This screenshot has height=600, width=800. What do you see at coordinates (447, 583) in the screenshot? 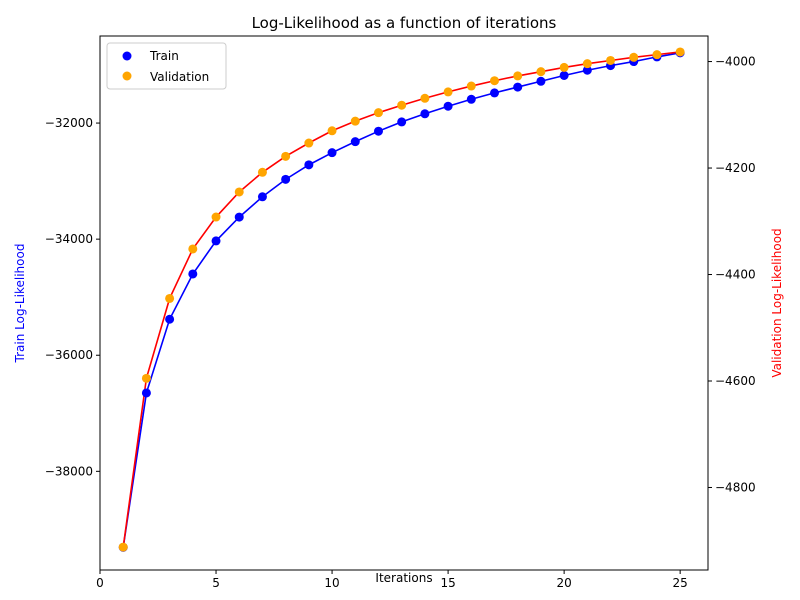
I see `x-tick-label: 15` at bounding box center [447, 583].